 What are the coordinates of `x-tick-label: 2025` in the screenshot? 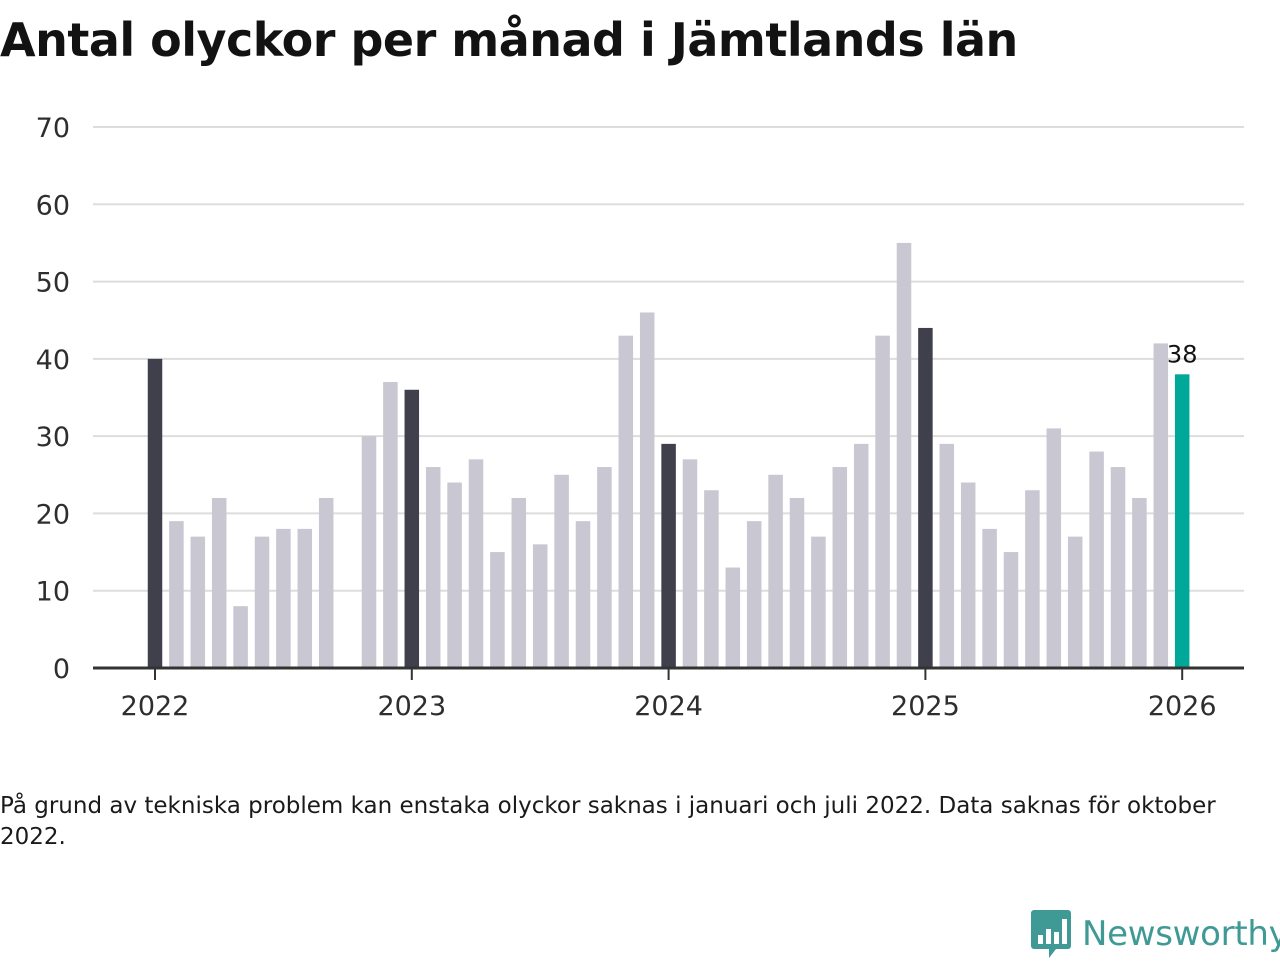 It's located at (925, 706).